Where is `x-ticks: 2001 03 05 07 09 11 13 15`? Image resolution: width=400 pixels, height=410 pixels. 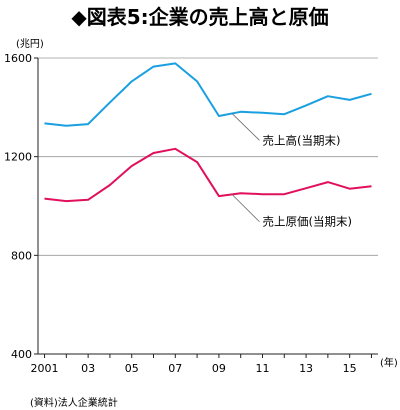
x-ticks: 2001 03 05 07 09 11 13 15 is located at coordinates (201, 364).